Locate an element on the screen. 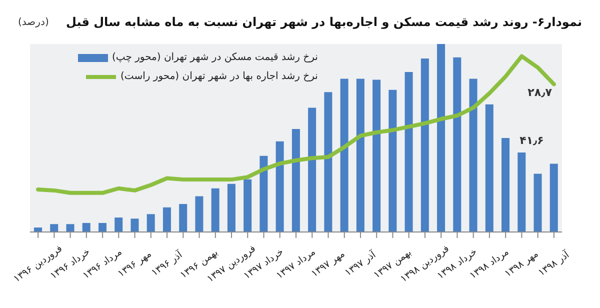 Image resolution: width=600 pixels, height=308 pixels. annotation: ۴۱٫۶ is located at coordinates (532, 140).